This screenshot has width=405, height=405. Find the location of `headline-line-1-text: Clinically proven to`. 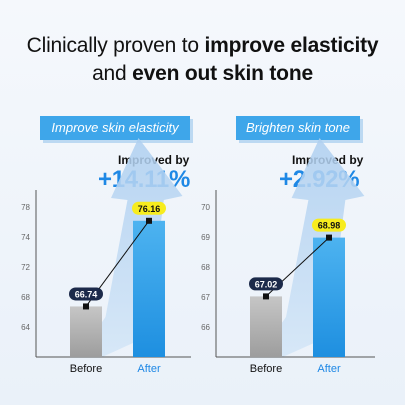

headline-line-1-text: Clinically proven to is located at coordinates (115, 45).